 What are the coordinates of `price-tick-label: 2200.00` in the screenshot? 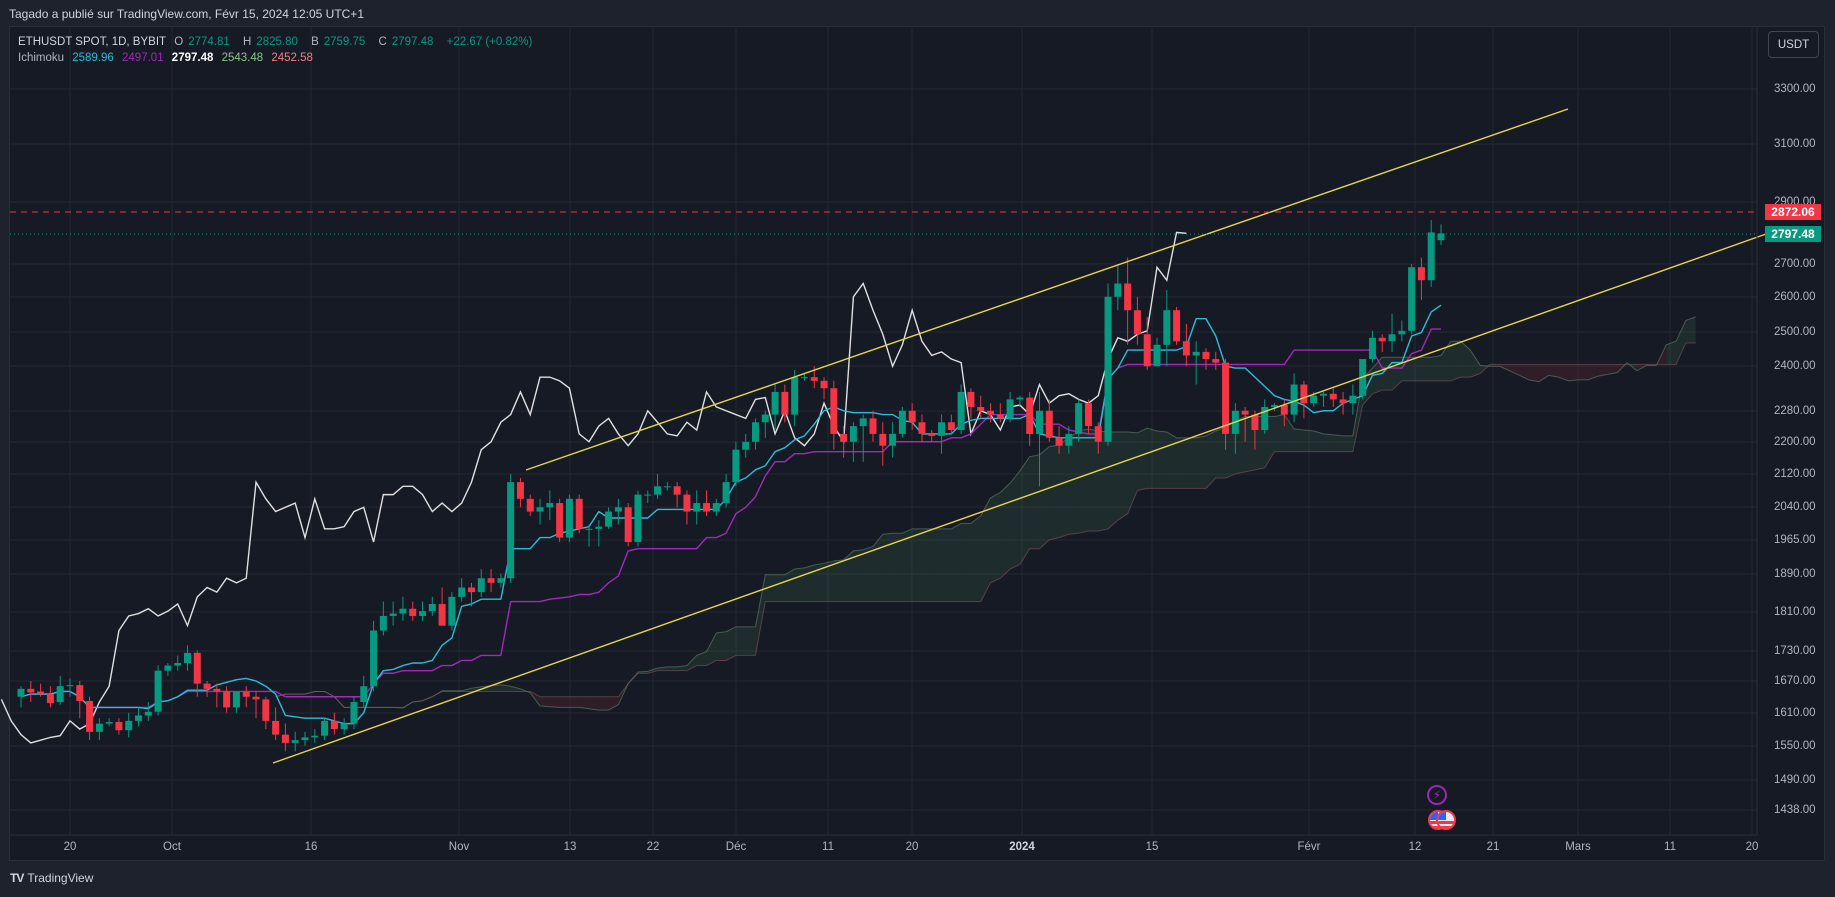 It's located at (1795, 442).